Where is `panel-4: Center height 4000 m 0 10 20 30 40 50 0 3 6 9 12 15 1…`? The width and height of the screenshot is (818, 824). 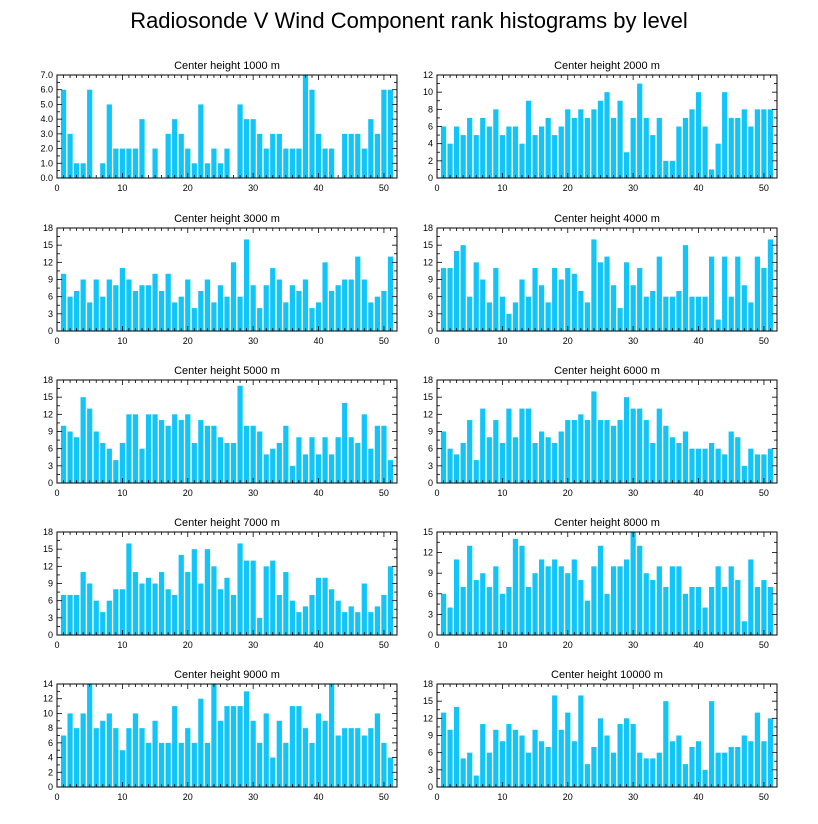
panel-4: Center height 4000 m 0 10 20 30 40 50 0 3 6 9 12 15 1… is located at coordinates (600, 279).